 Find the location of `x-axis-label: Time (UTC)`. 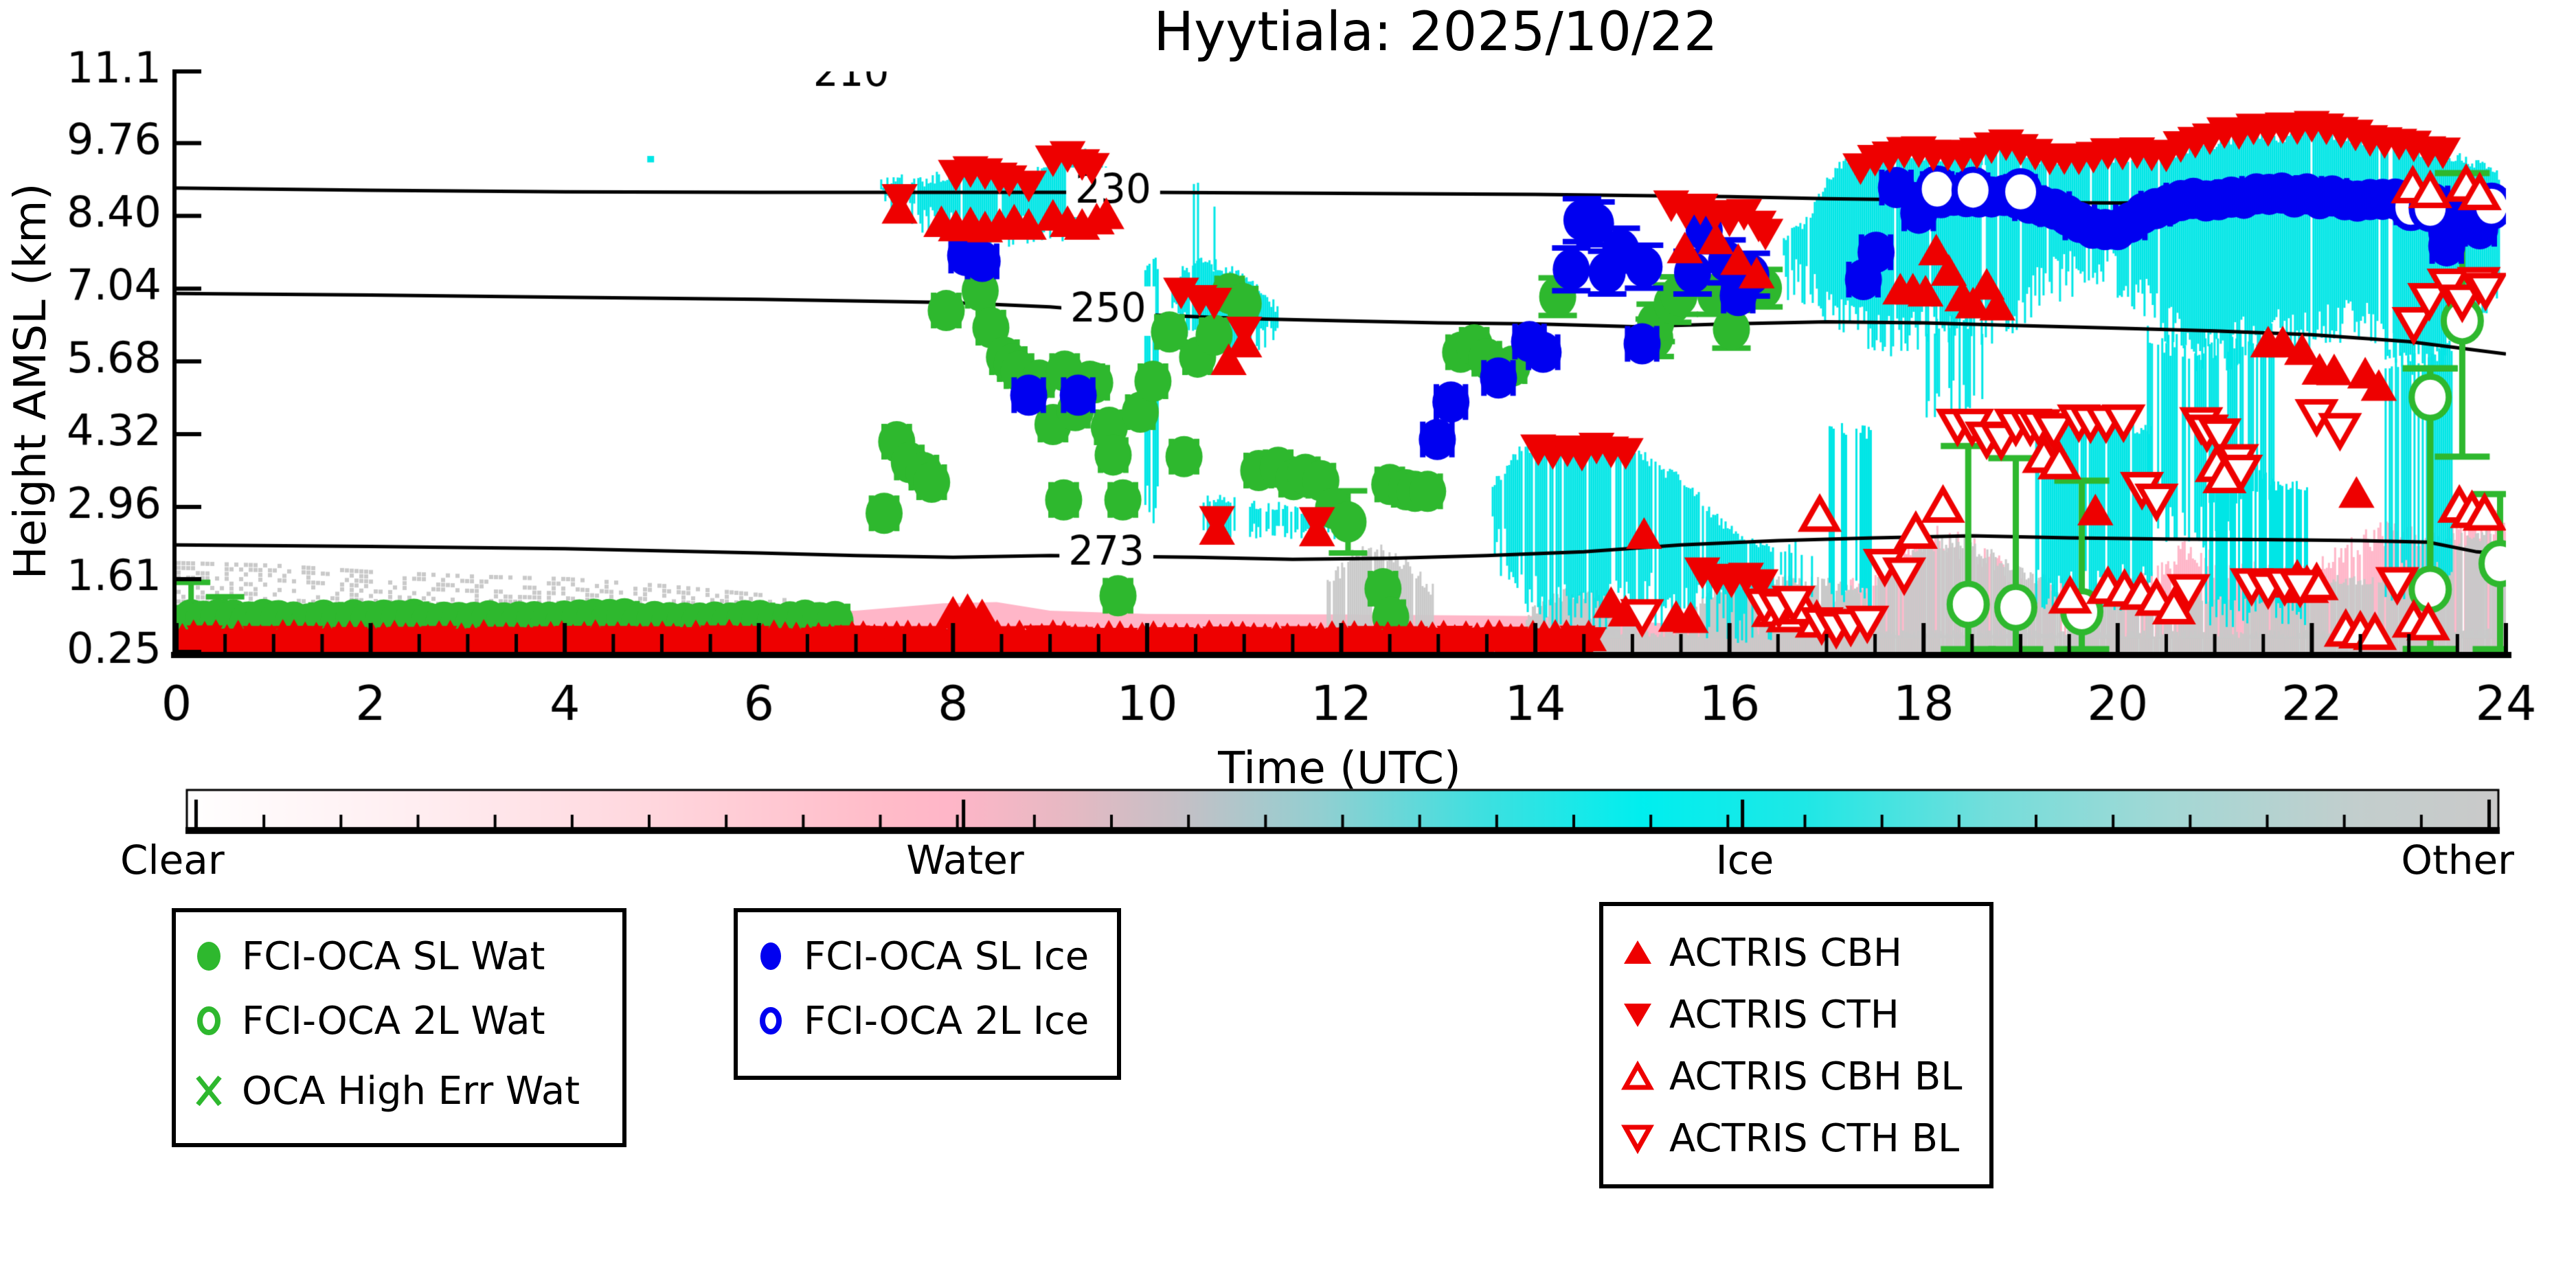

x-axis-label: Time (UTC) is located at coordinates (1339, 768).